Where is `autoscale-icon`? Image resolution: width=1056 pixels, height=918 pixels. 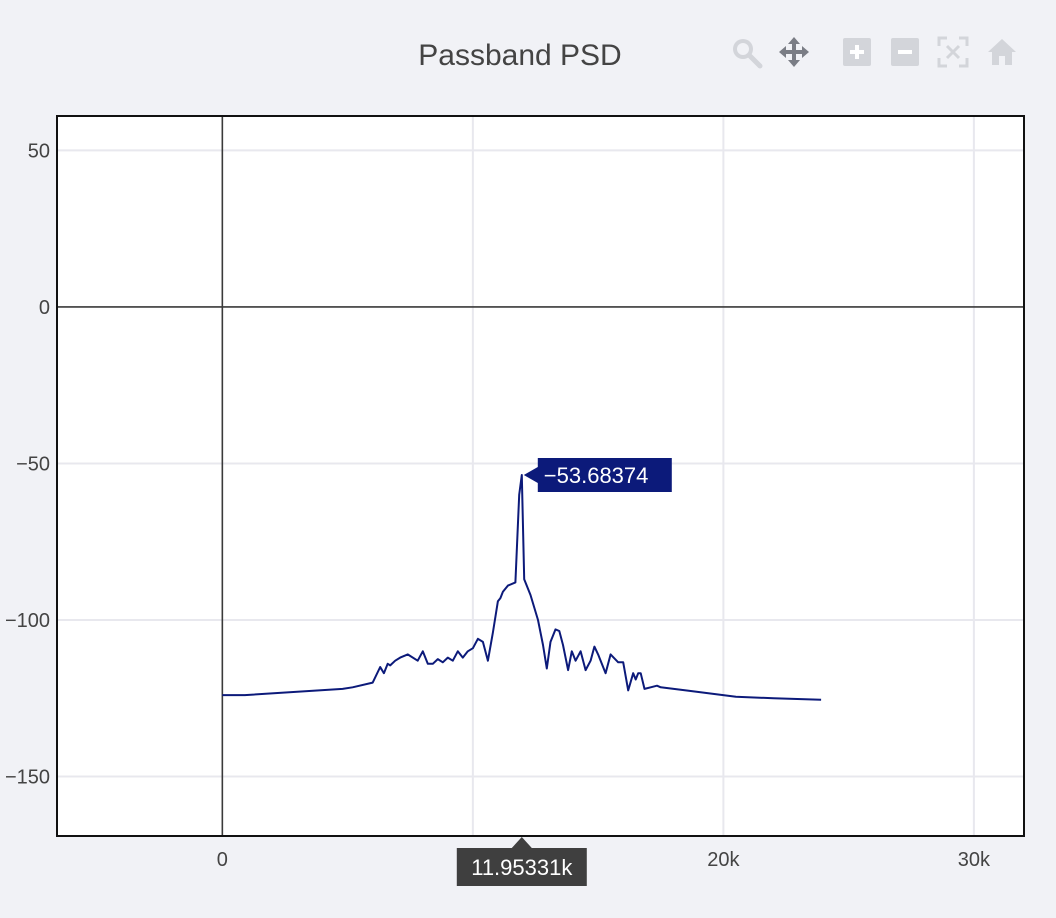 autoscale-icon is located at coordinates (953, 52).